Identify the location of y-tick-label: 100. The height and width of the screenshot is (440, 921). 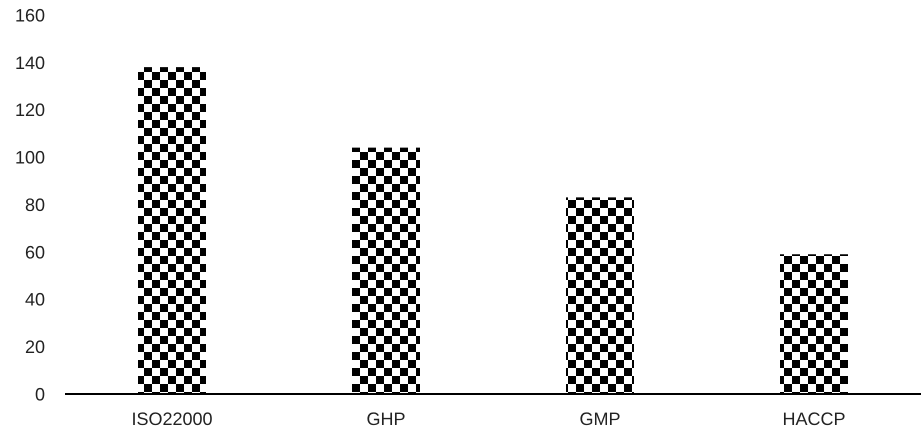
(29, 158).